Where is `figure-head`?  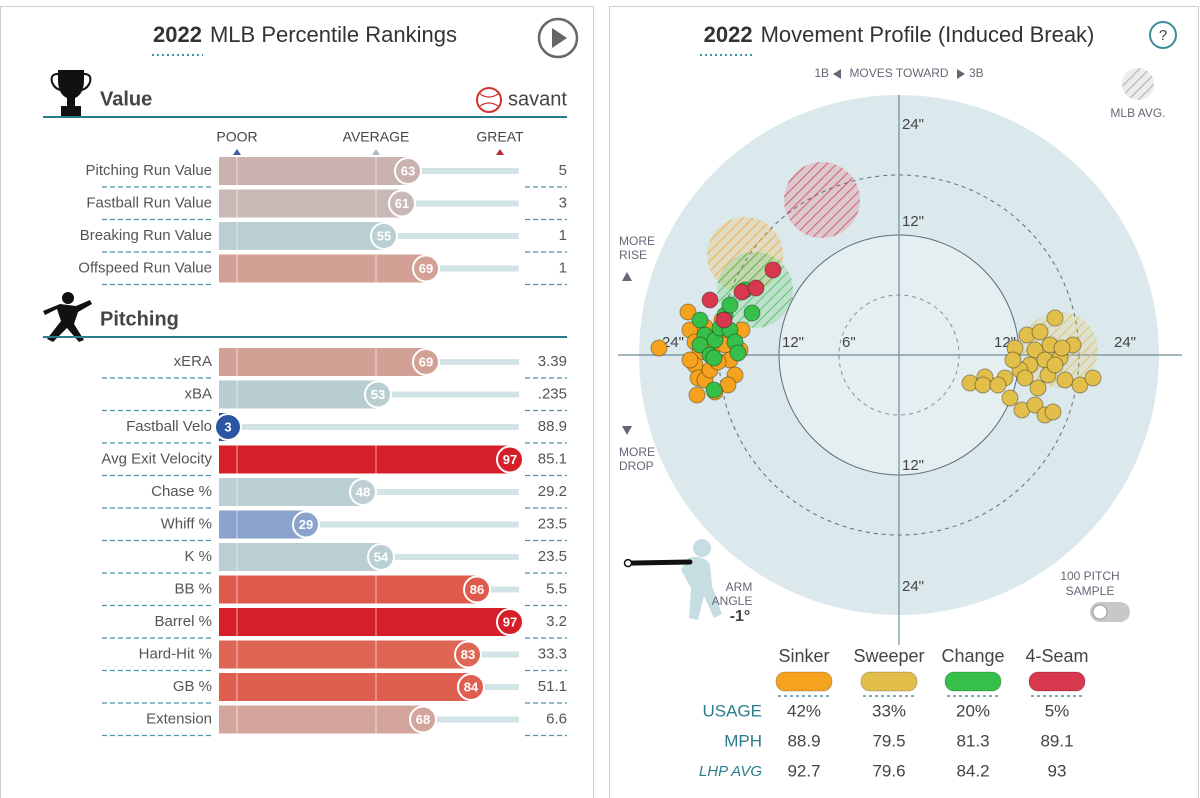
figure-head is located at coordinates (702, 548).